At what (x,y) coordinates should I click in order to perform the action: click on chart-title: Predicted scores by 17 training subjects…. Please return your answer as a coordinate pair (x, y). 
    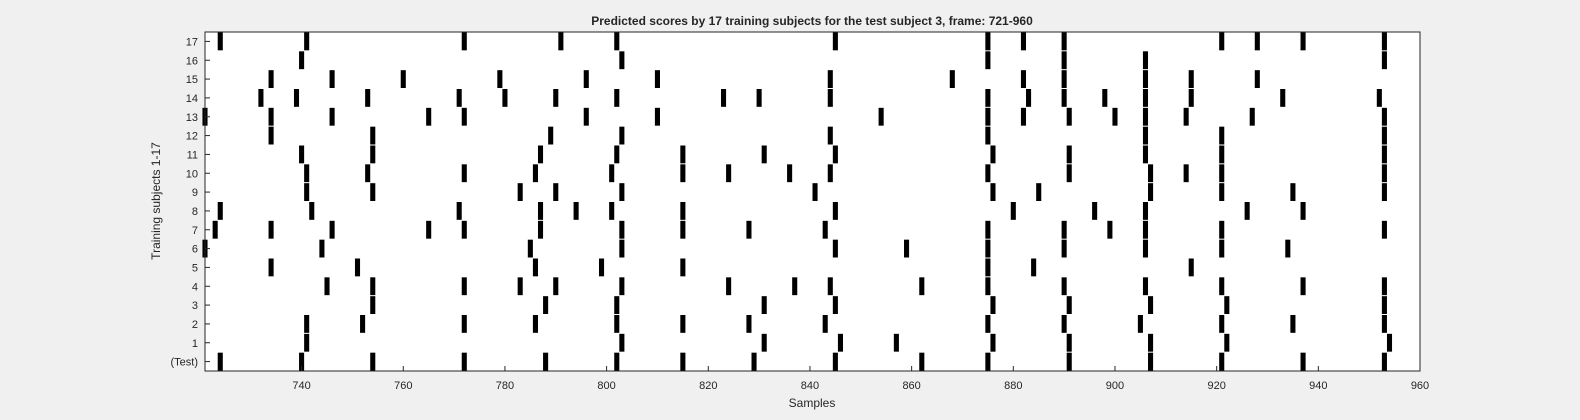
    Looking at the image, I should click on (812, 21).